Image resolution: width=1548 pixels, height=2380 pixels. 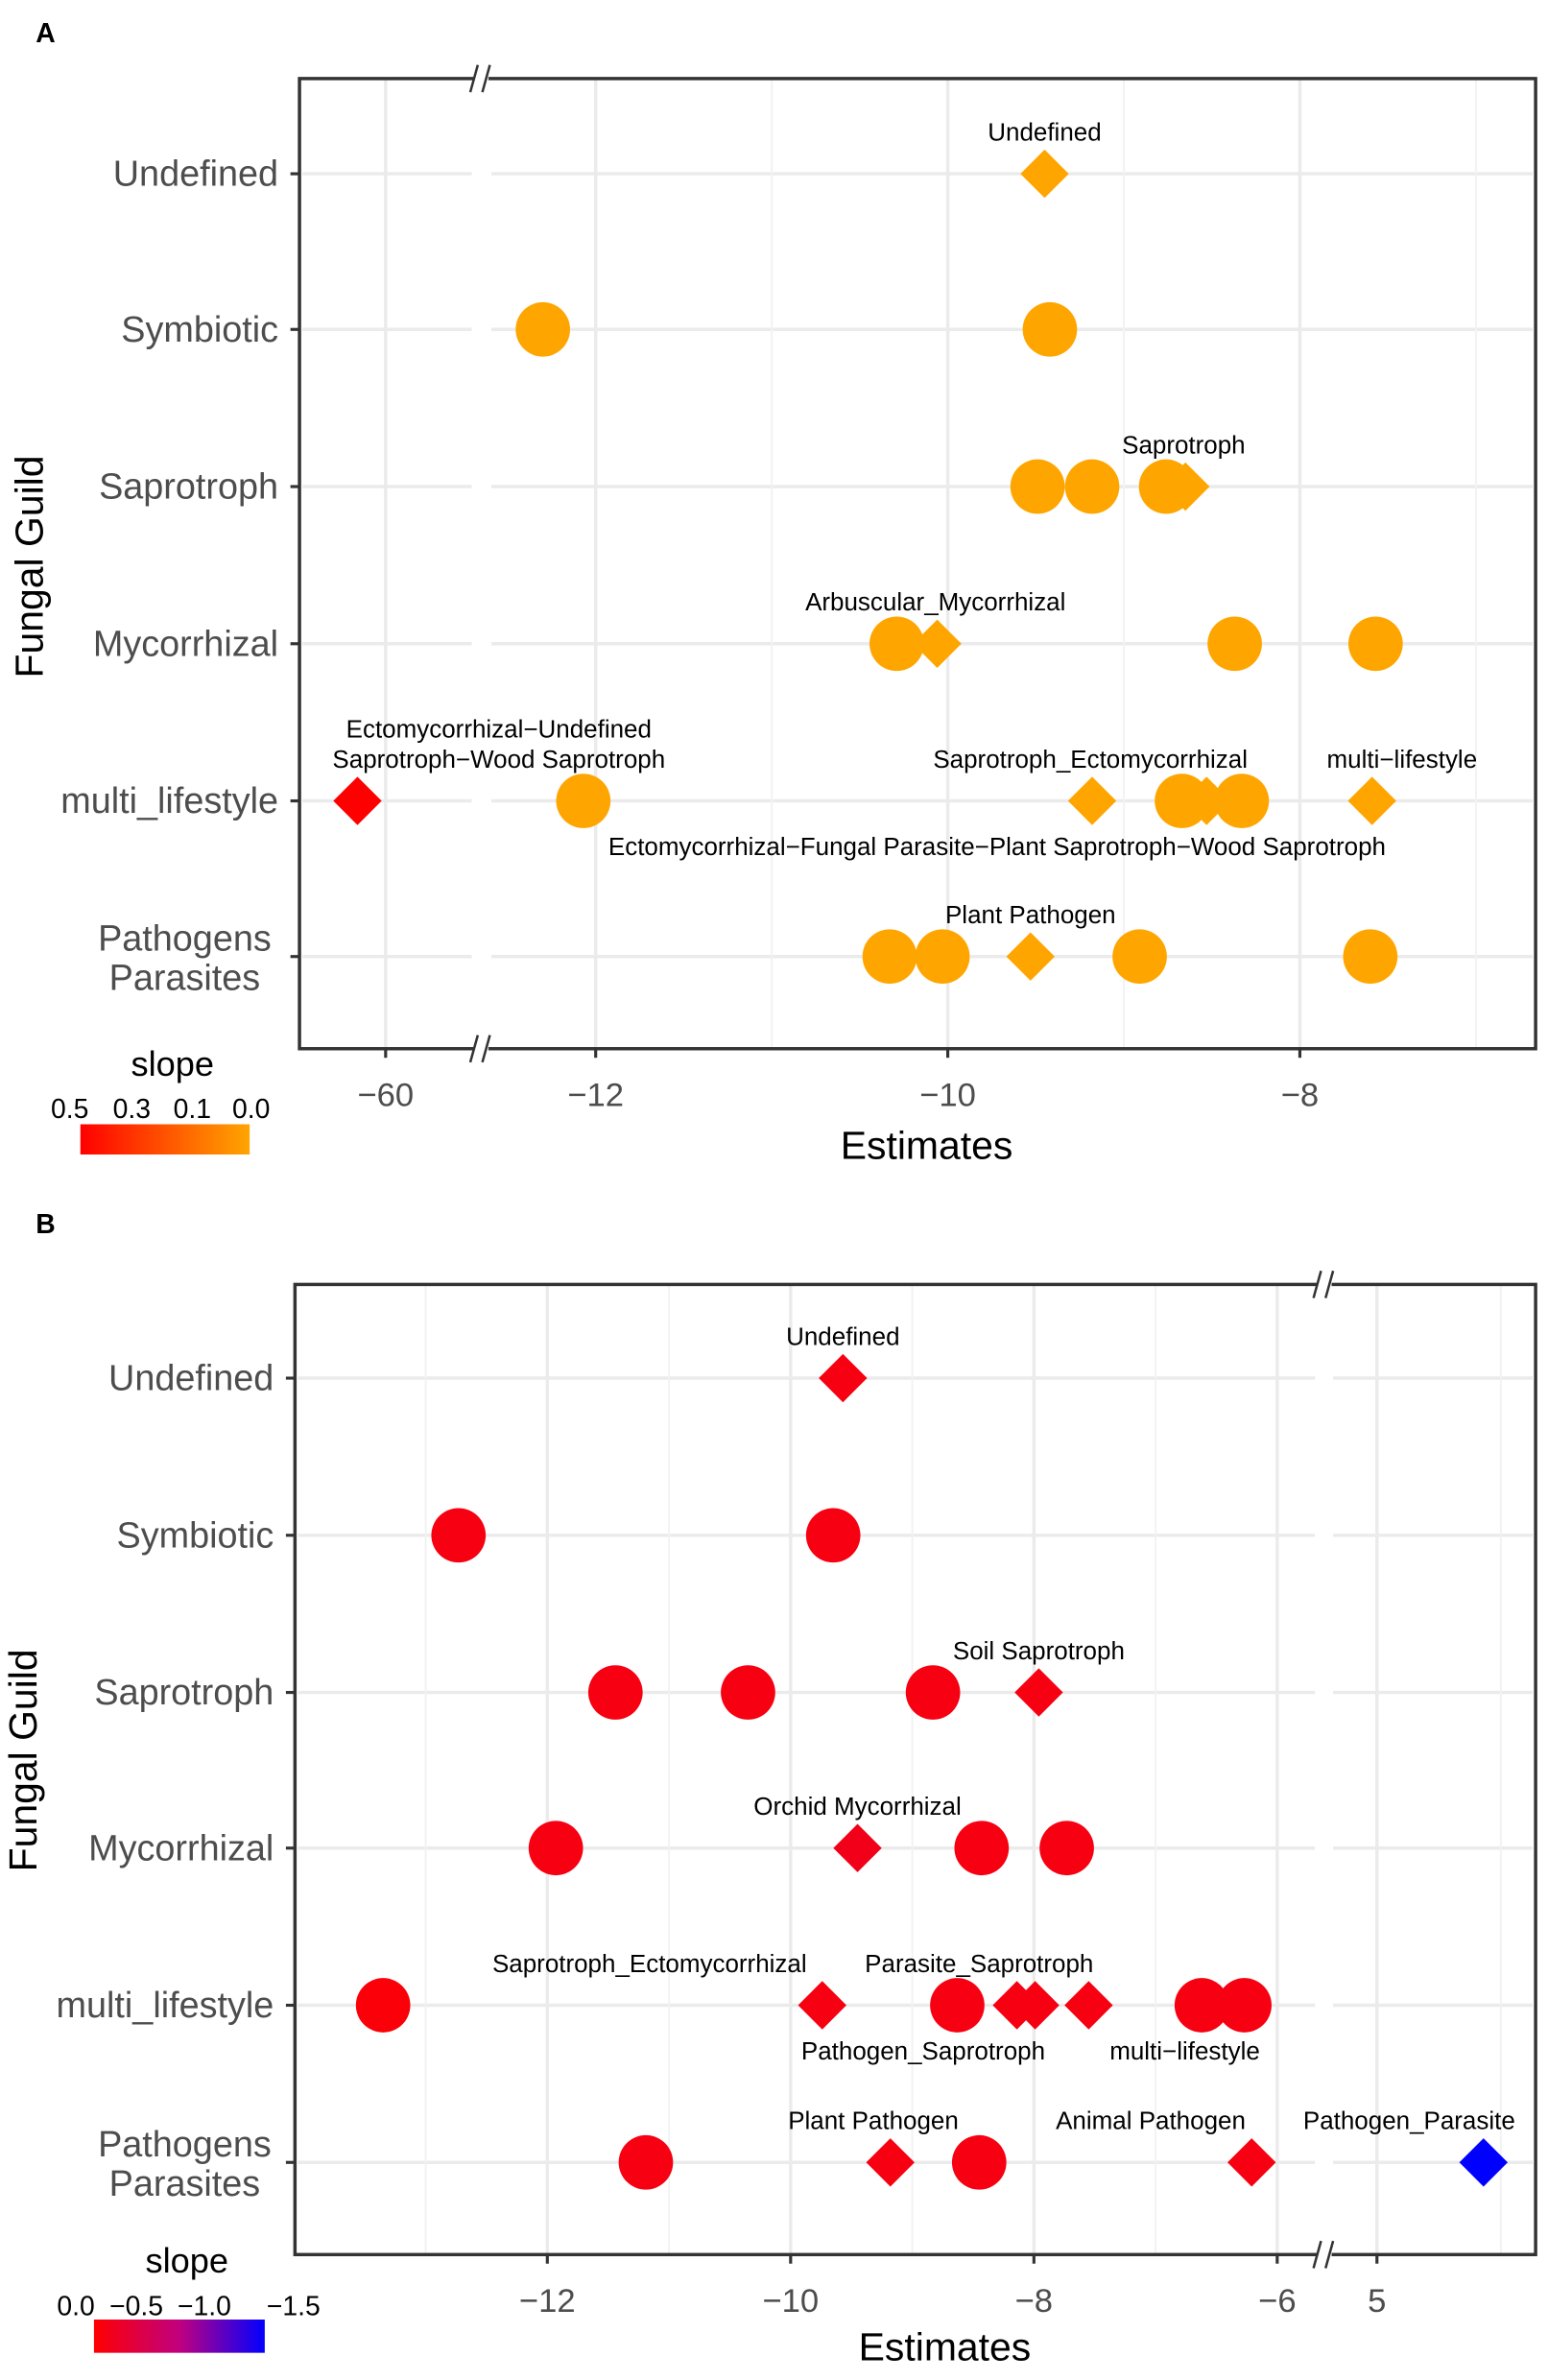 What do you see at coordinates (179, 2337) in the screenshot?
I see `legend-colorbar` at bounding box center [179, 2337].